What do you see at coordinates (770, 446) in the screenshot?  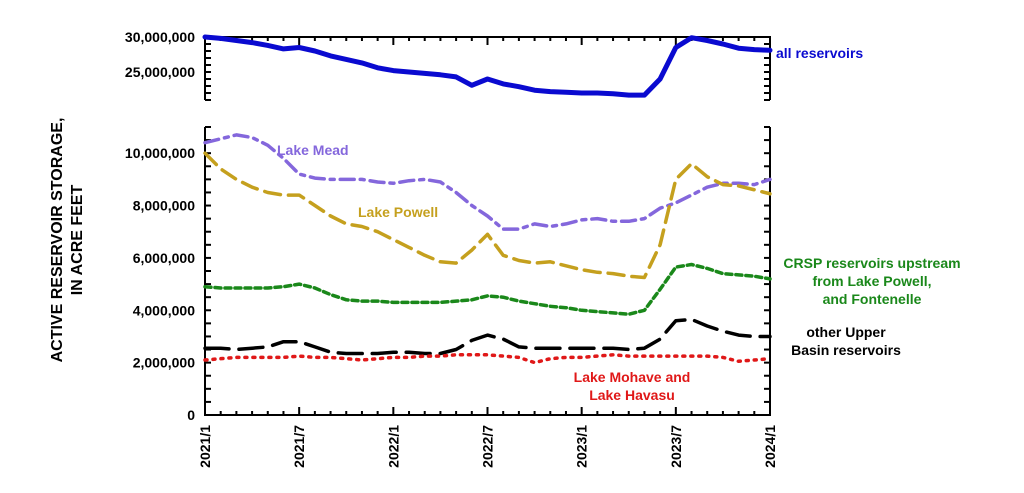 I see `x-tick-label: 2024/1` at bounding box center [770, 446].